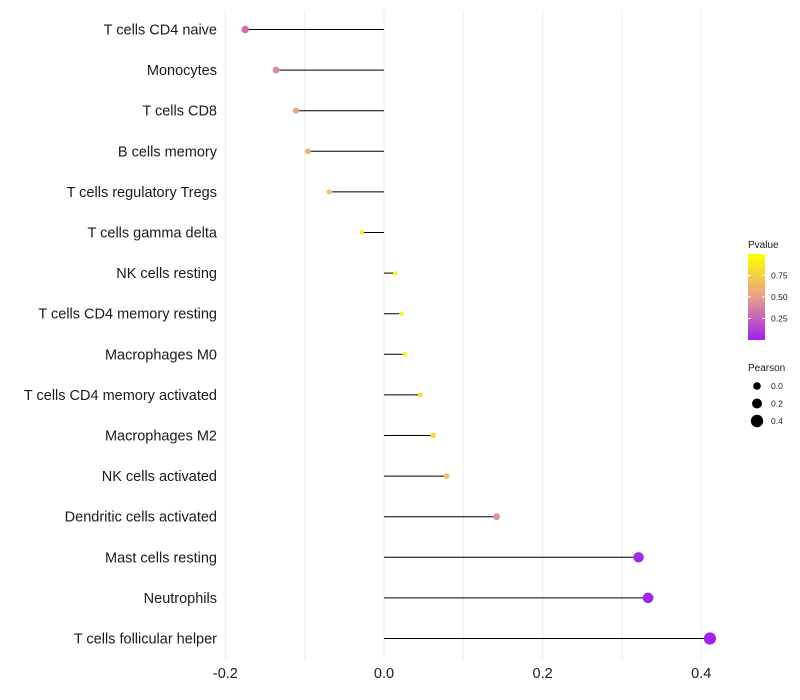  Describe the element at coordinates (543, 674) in the screenshot. I see `x-tick-label: 0.2` at that location.